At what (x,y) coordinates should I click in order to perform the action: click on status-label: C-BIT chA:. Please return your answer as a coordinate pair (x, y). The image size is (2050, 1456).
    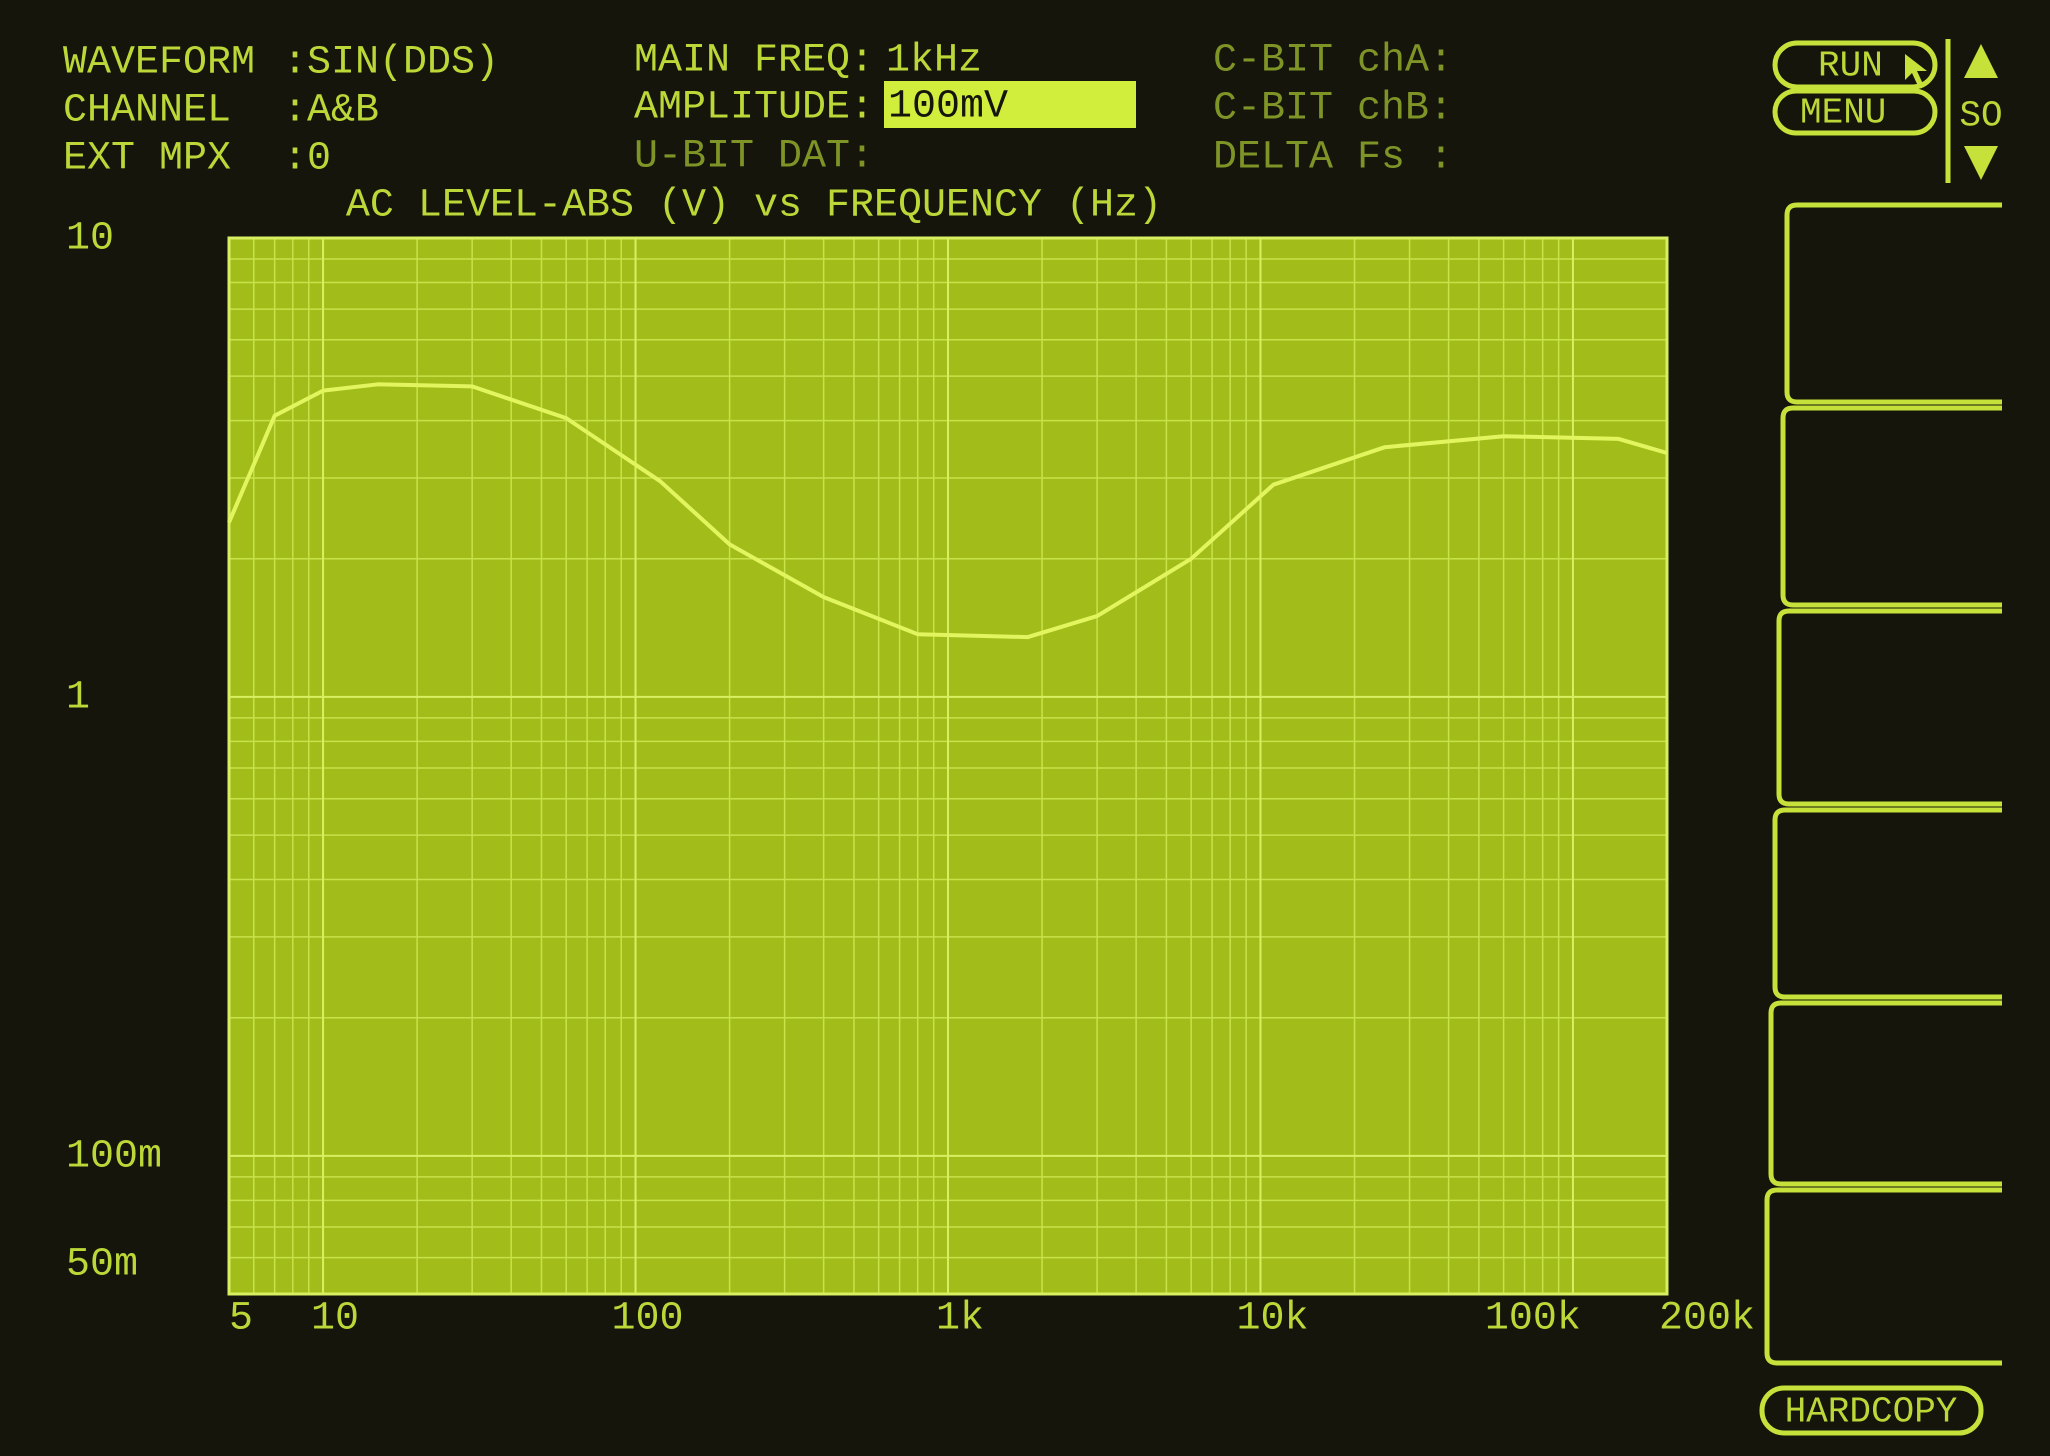
    Looking at the image, I should click on (1333, 61).